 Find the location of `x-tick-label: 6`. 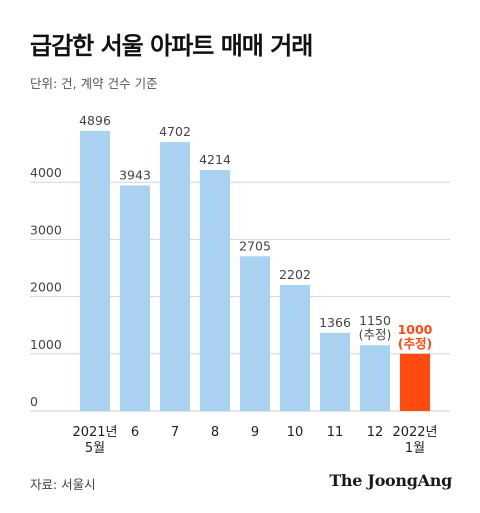

x-tick-label: 6 is located at coordinates (135, 432).